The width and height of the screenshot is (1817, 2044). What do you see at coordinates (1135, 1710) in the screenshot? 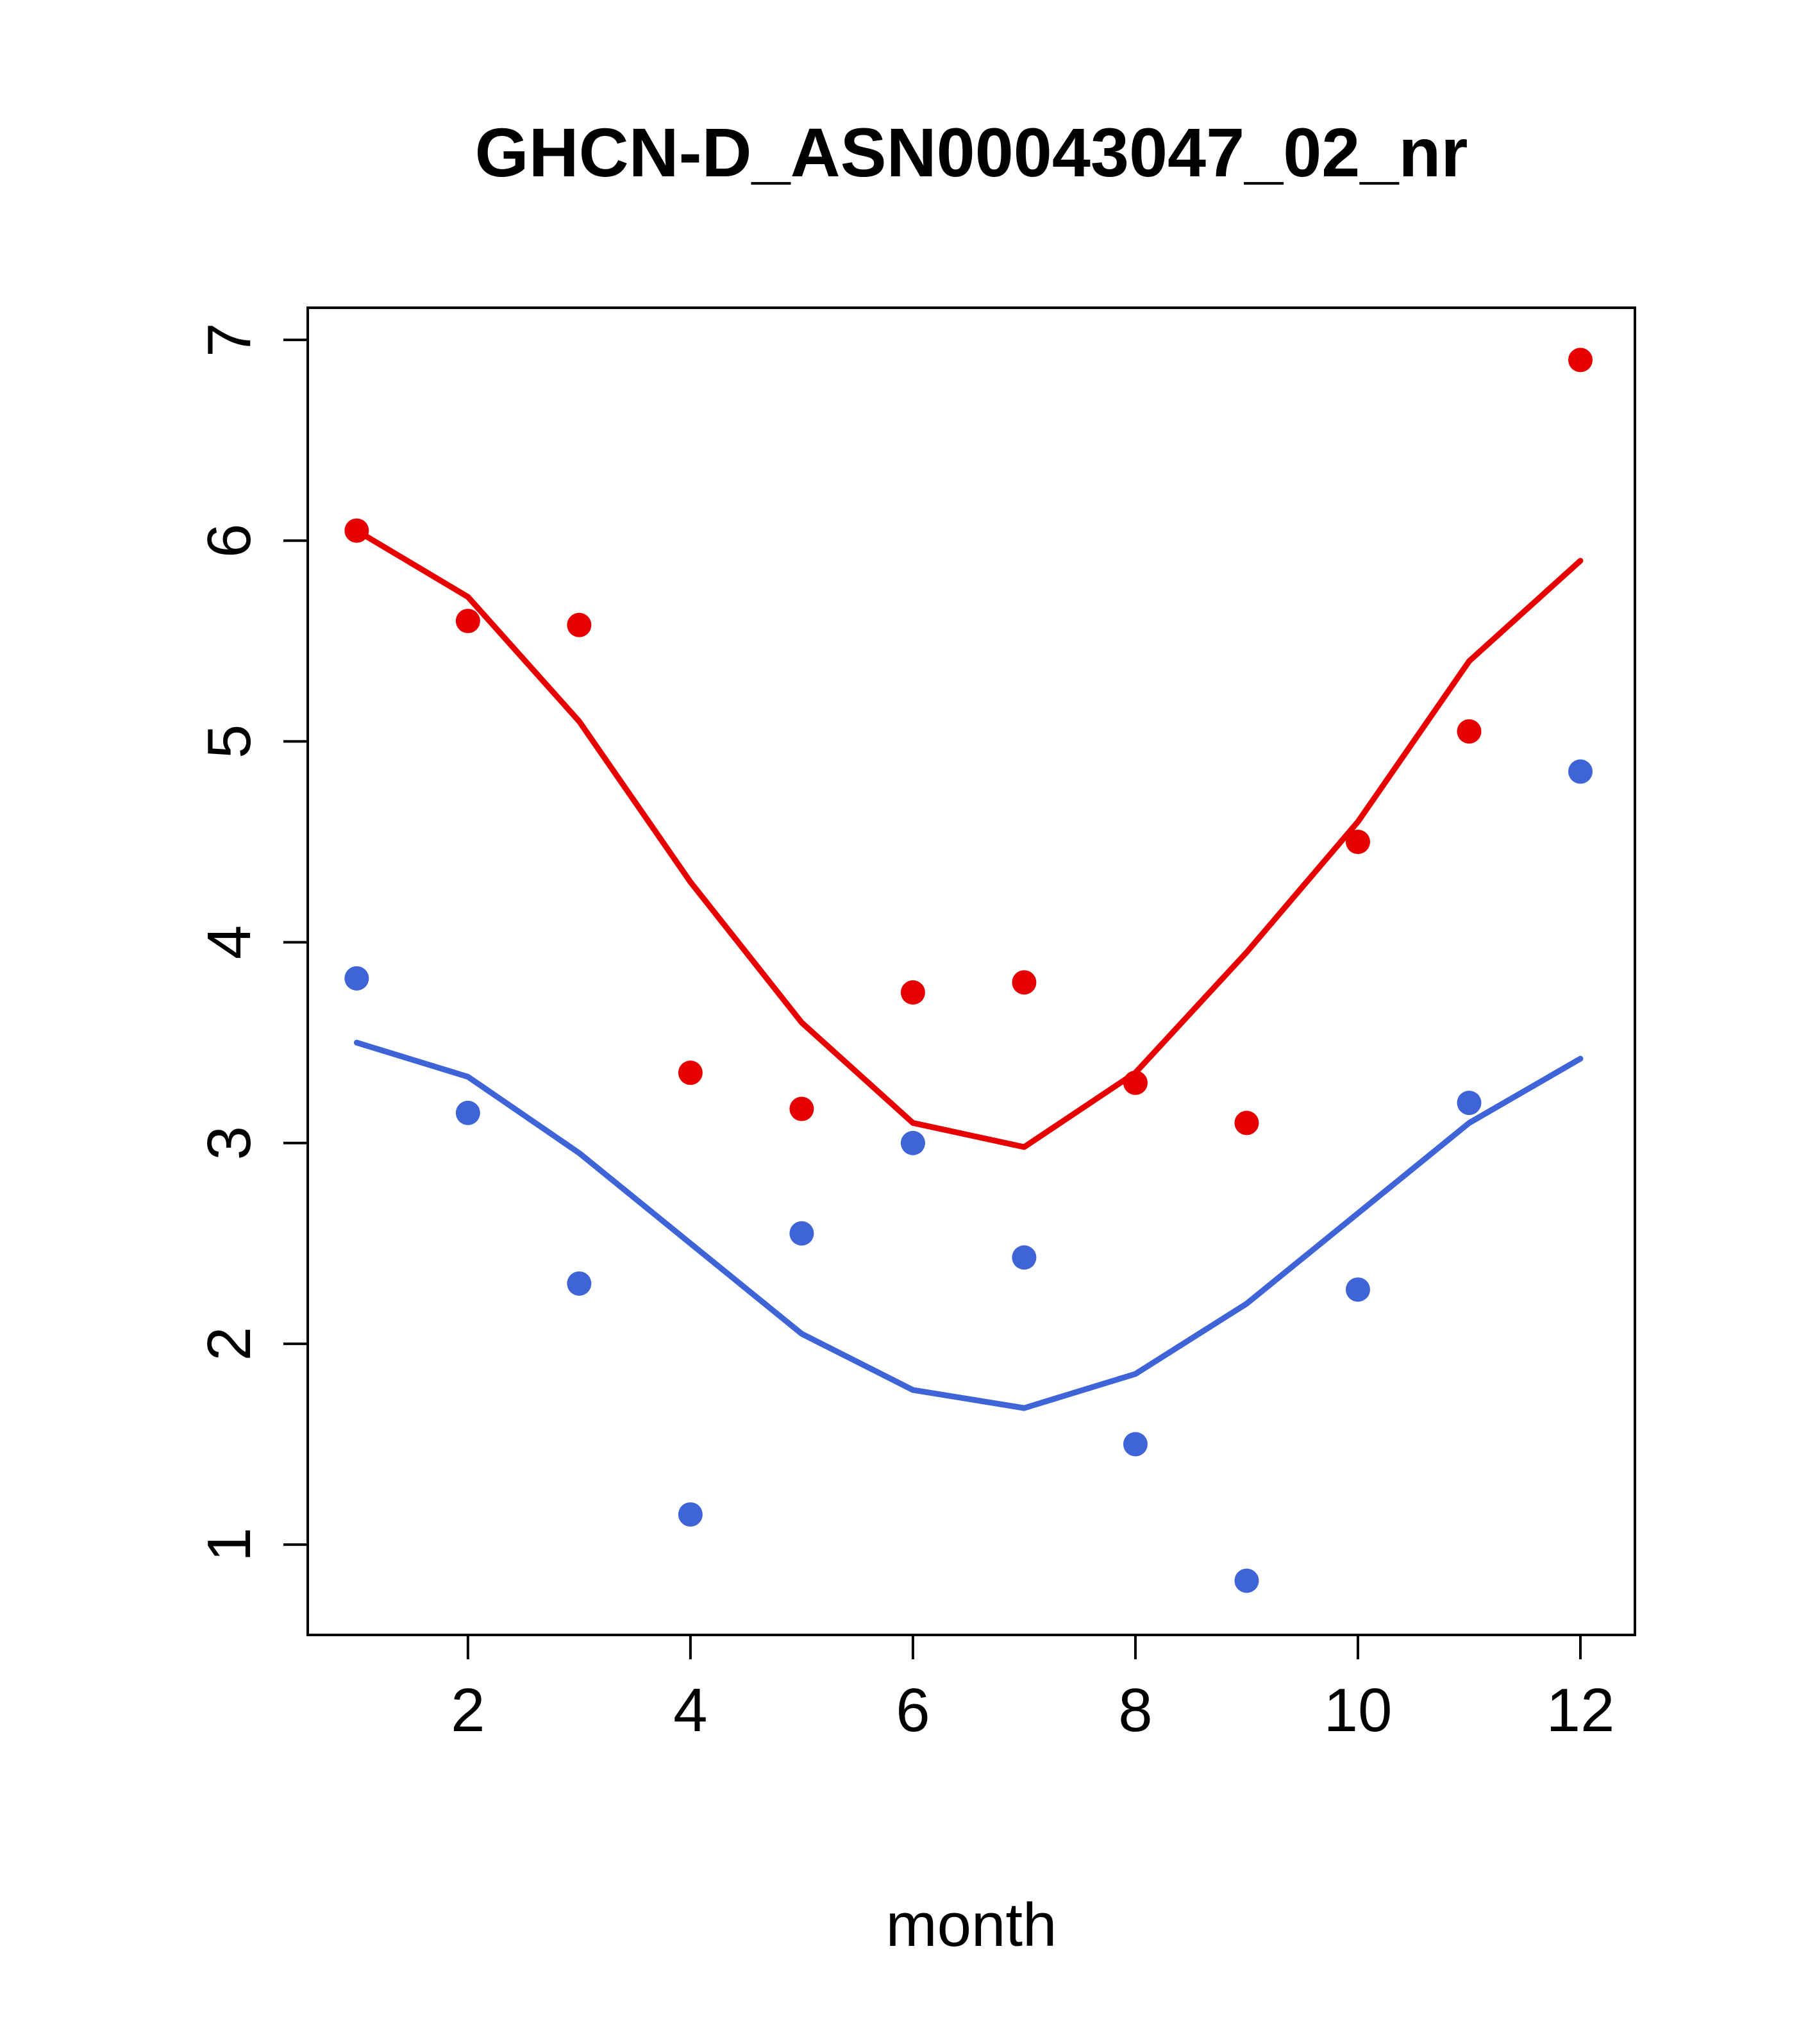
I see `x-tick-label: 8` at bounding box center [1135, 1710].